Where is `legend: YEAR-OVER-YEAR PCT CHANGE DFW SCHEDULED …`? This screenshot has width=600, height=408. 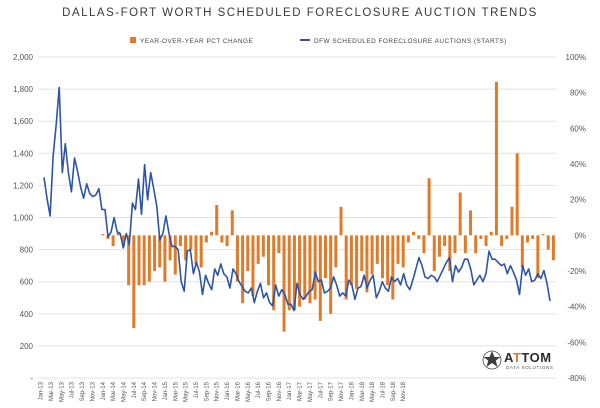 legend: YEAR-OVER-YEAR PCT CHANGE DFW SCHEDULED … is located at coordinates (318, 41).